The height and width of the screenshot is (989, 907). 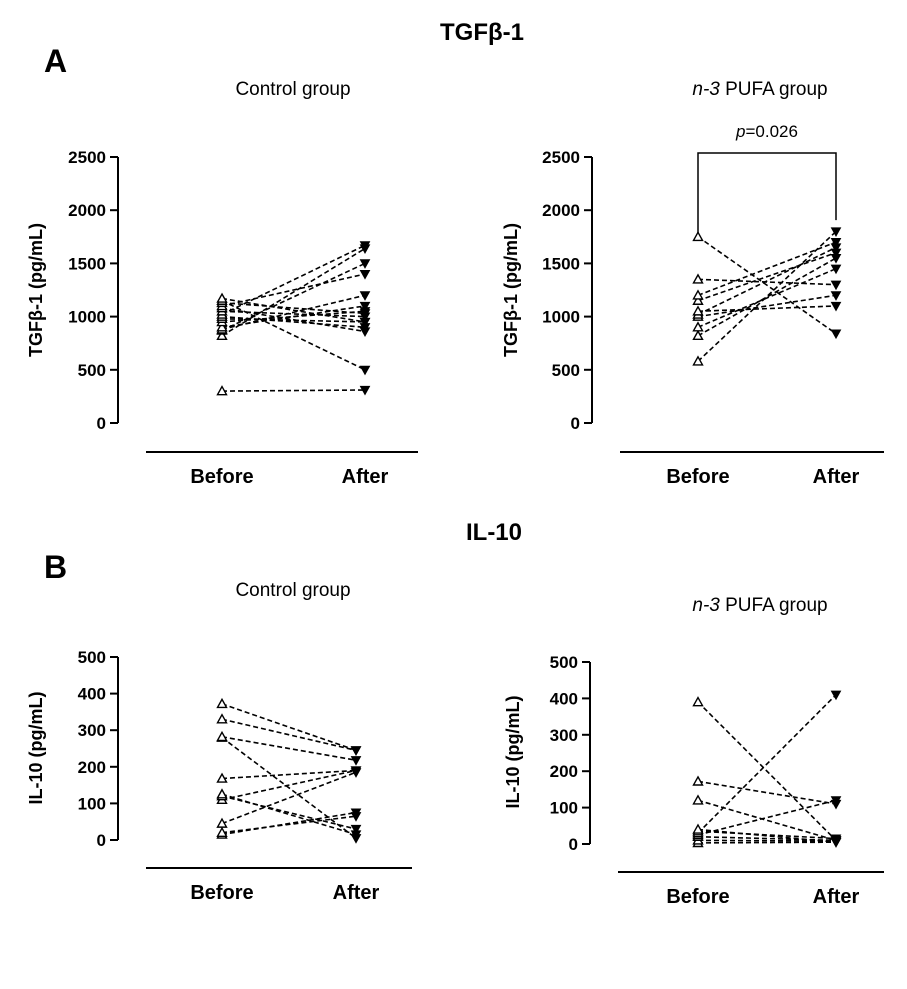 What do you see at coordinates (482, 32) in the screenshot?
I see `section-a-title: TGFβ-1` at bounding box center [482, 32].